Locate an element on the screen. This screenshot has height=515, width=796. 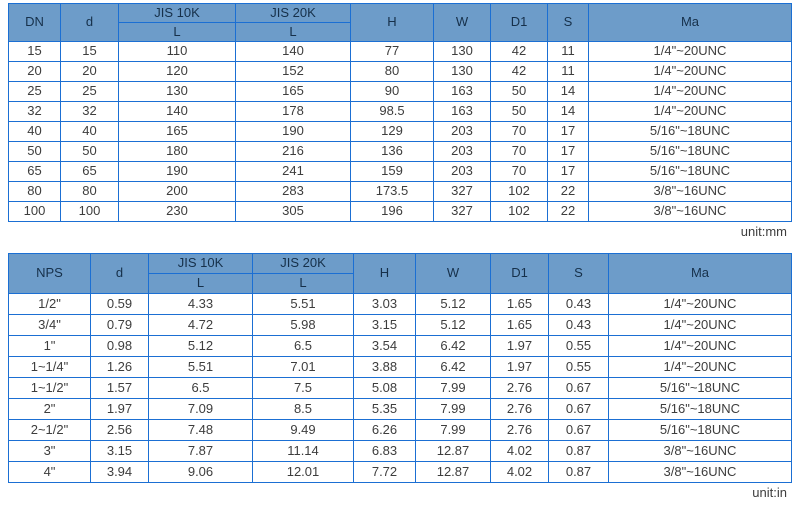
table-cell: 283 is located at coordinates (293, 191).